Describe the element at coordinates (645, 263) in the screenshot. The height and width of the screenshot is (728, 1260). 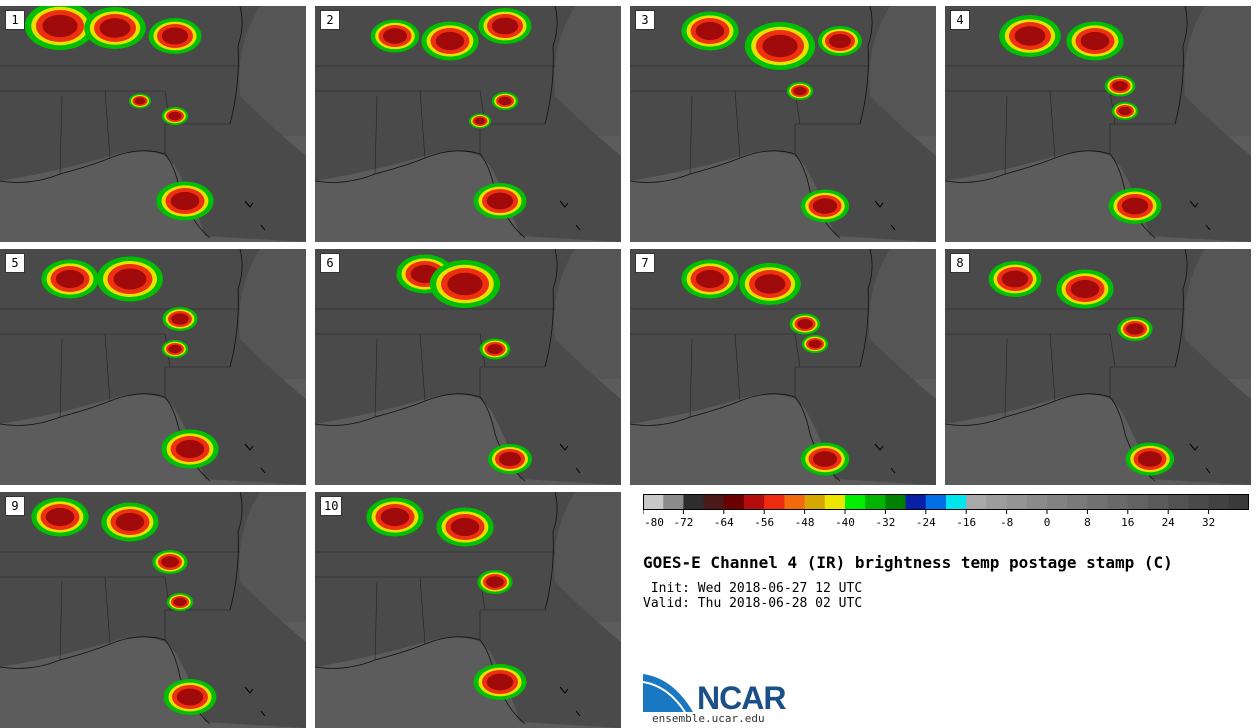
I see `member-label: 7` at that location.